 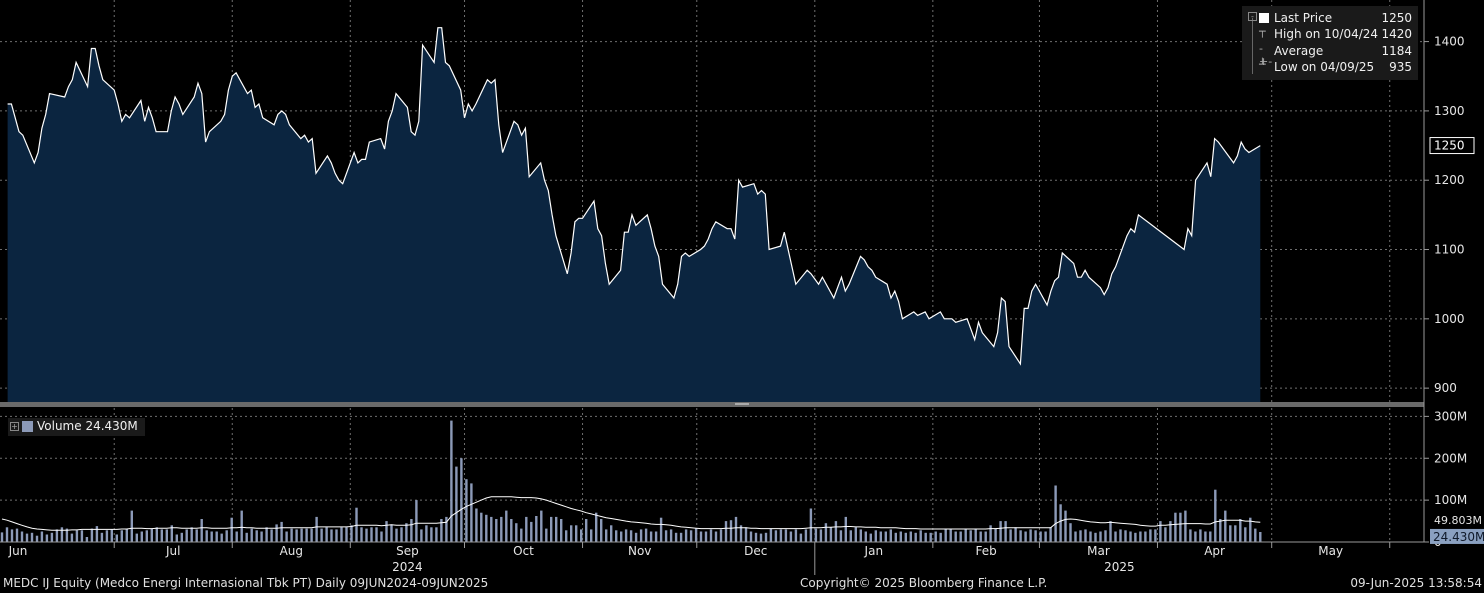 I want to click on panel-divider-handle, so click(x=742, y=404).